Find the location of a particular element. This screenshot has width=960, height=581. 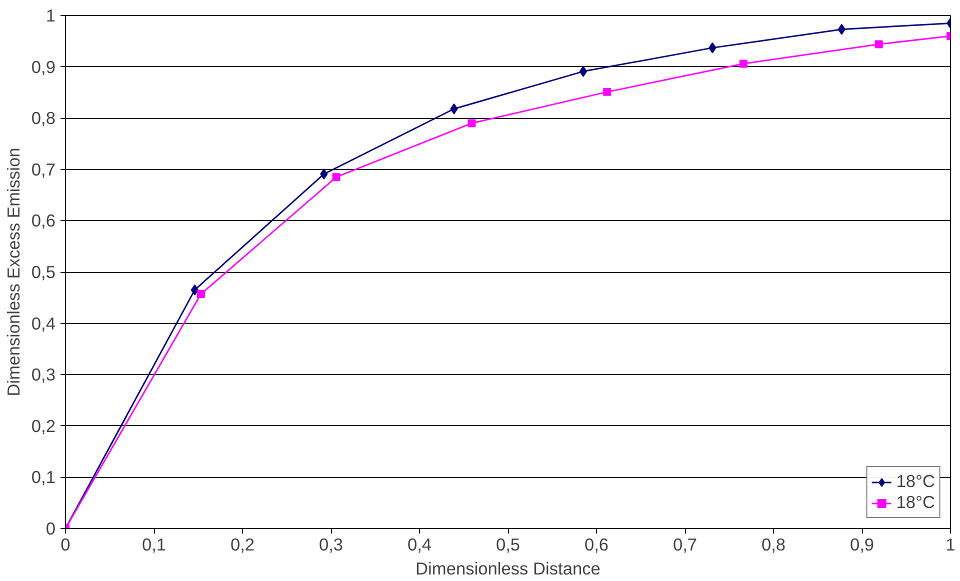

y-tick-label: 0,7 is located at coordinates (43, 169).